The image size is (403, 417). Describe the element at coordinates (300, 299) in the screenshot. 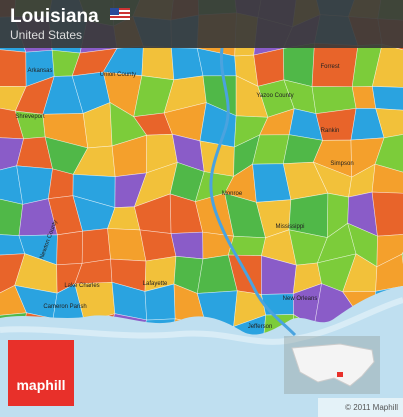

I see `place-label: New Orleans` at that location.